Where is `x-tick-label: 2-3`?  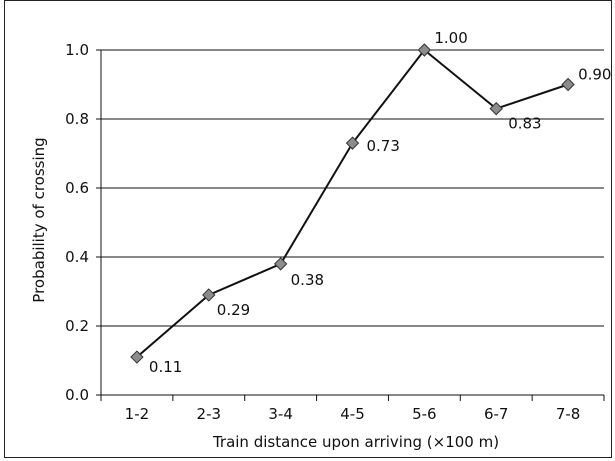 x-tick-label: 2-3 is located at coordinates (209, 414).